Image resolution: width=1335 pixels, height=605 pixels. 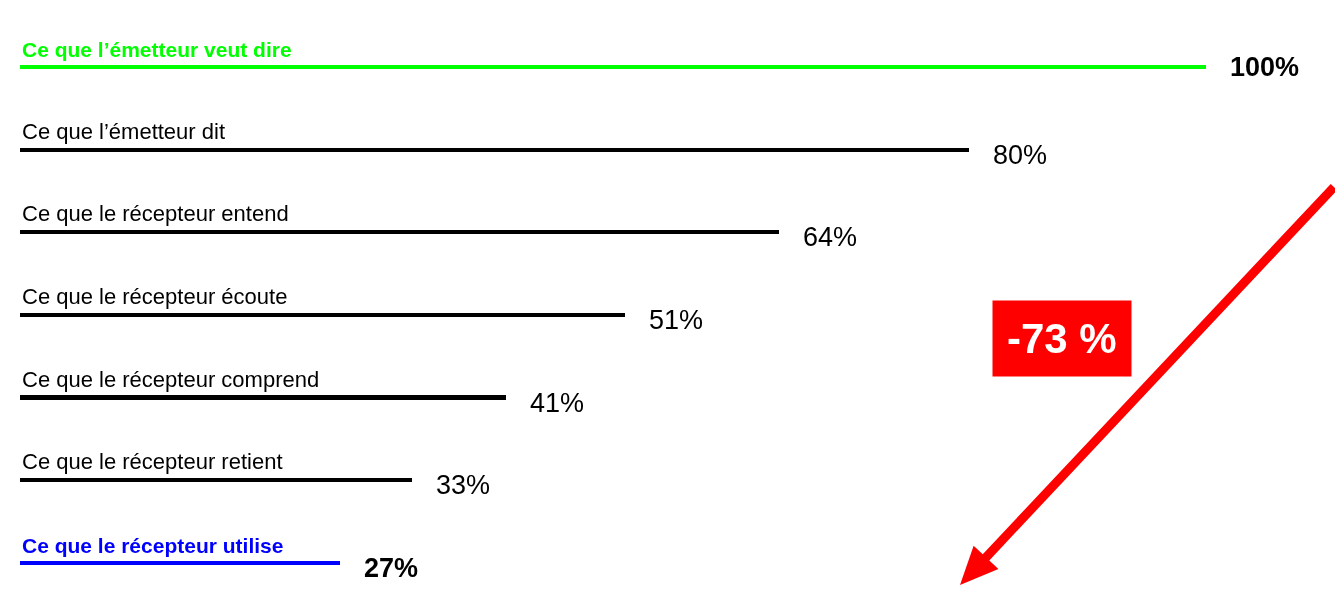 What do you see at coordinates (1265, 67) in the screenshot?
I see `data-label: 100%` at bounding box center [1265, 67].